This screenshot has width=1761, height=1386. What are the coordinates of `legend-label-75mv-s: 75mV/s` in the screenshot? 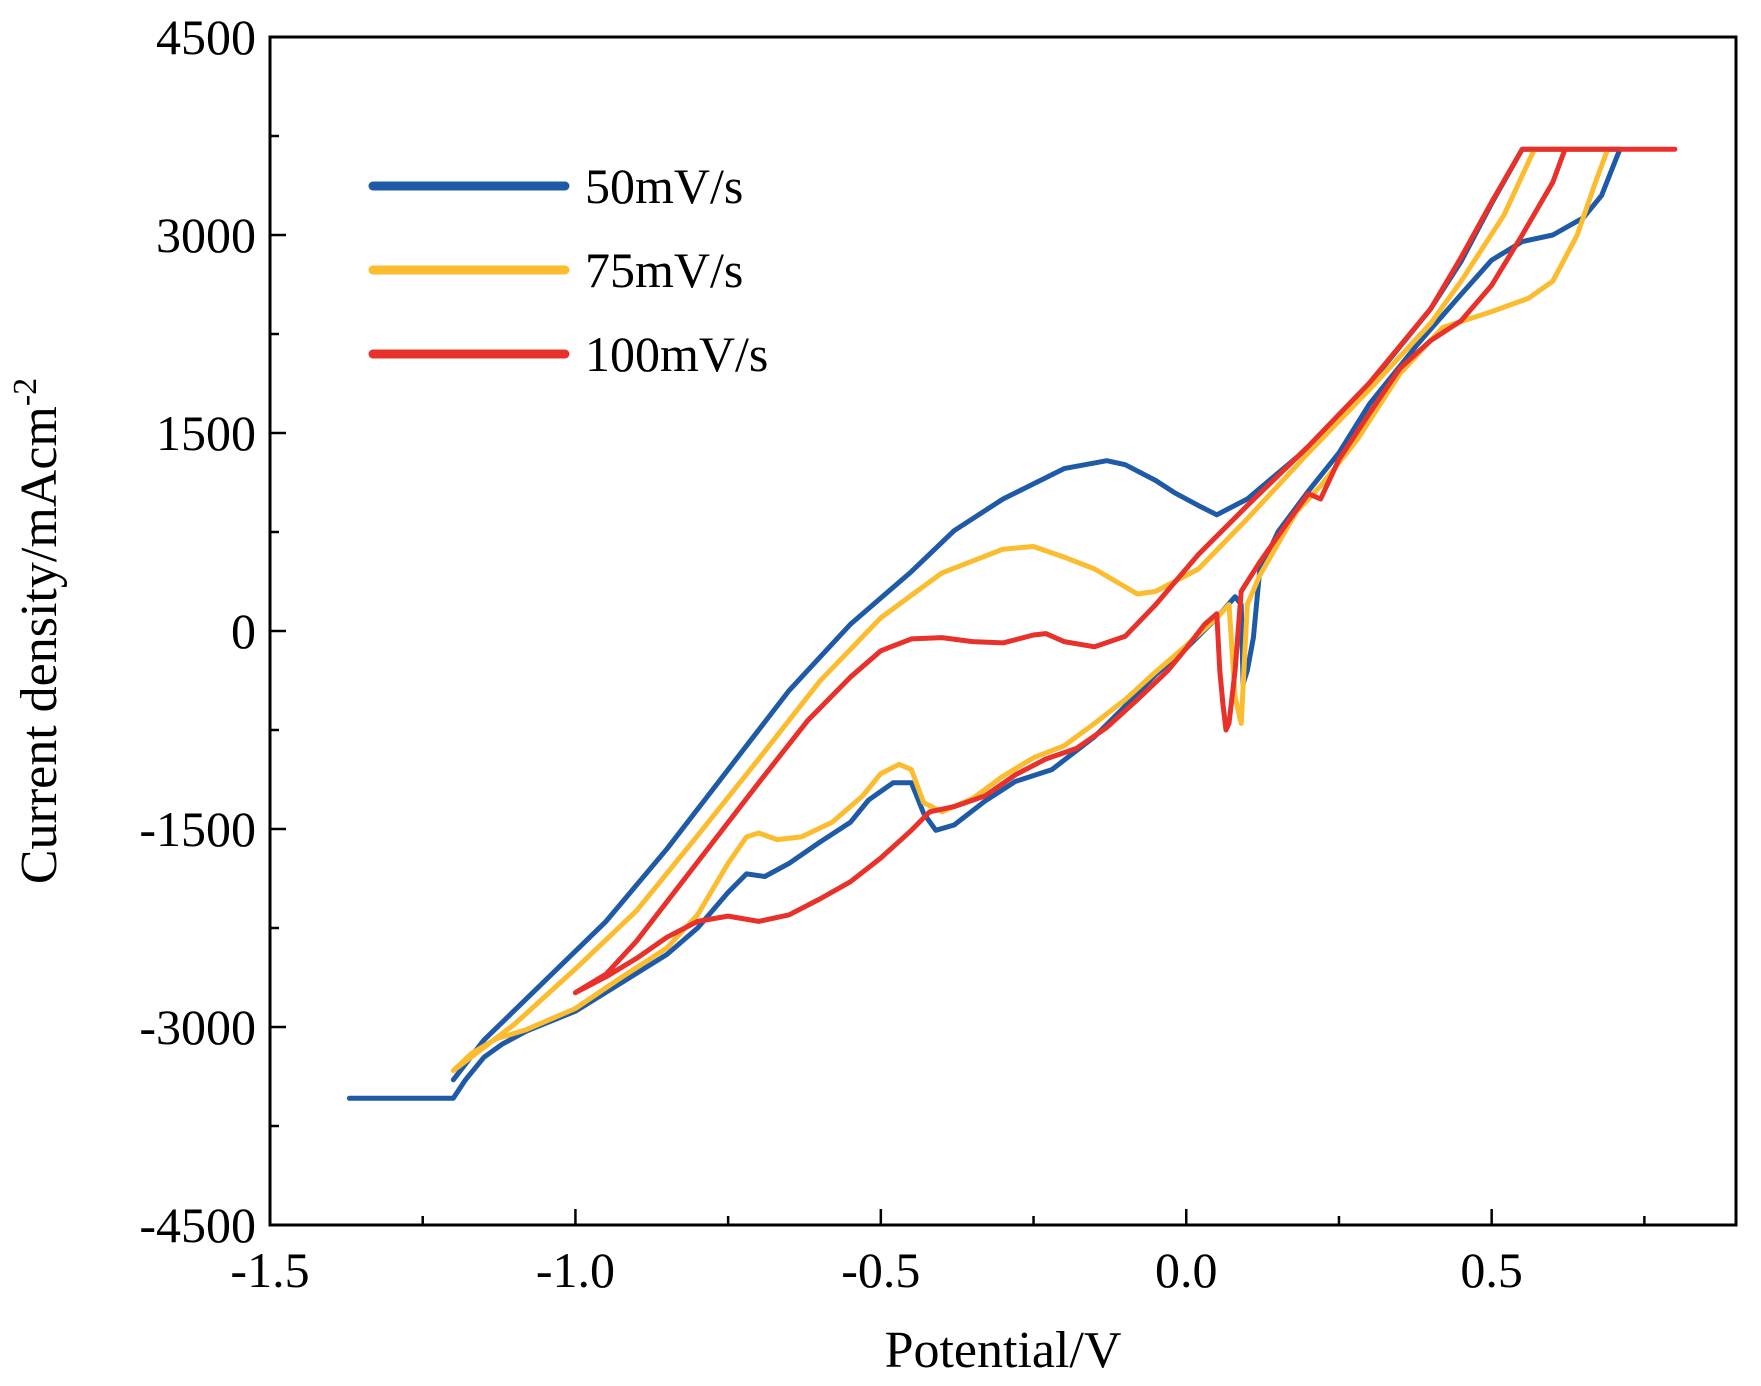 It's located at (664, 270).